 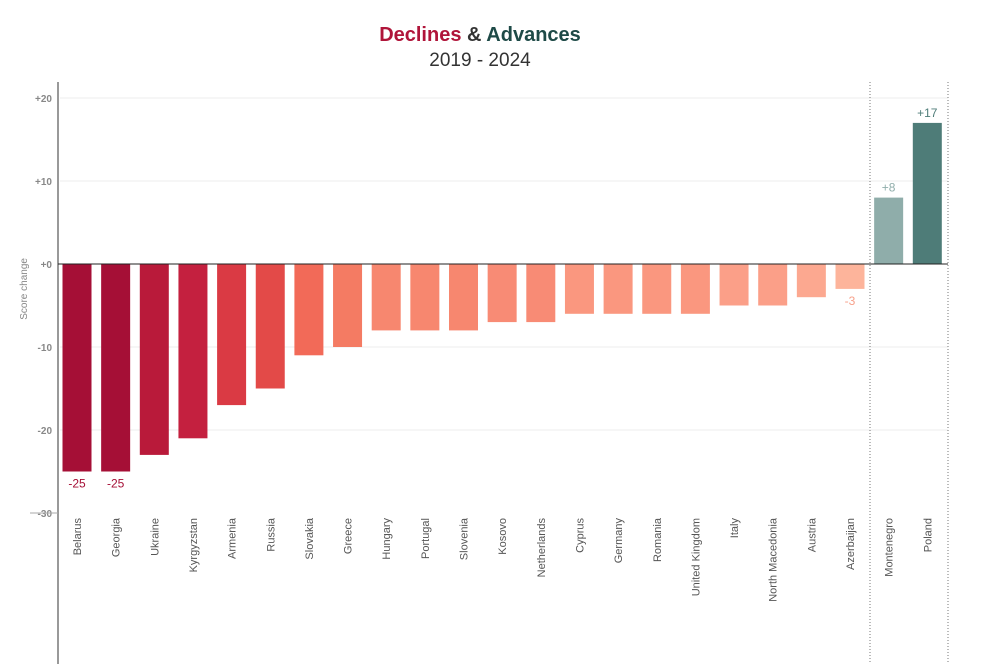 What do you see at coordinates (533, 35) in the screenshot?
I see `title-advances: Advances` at bounding box center [533, 35].